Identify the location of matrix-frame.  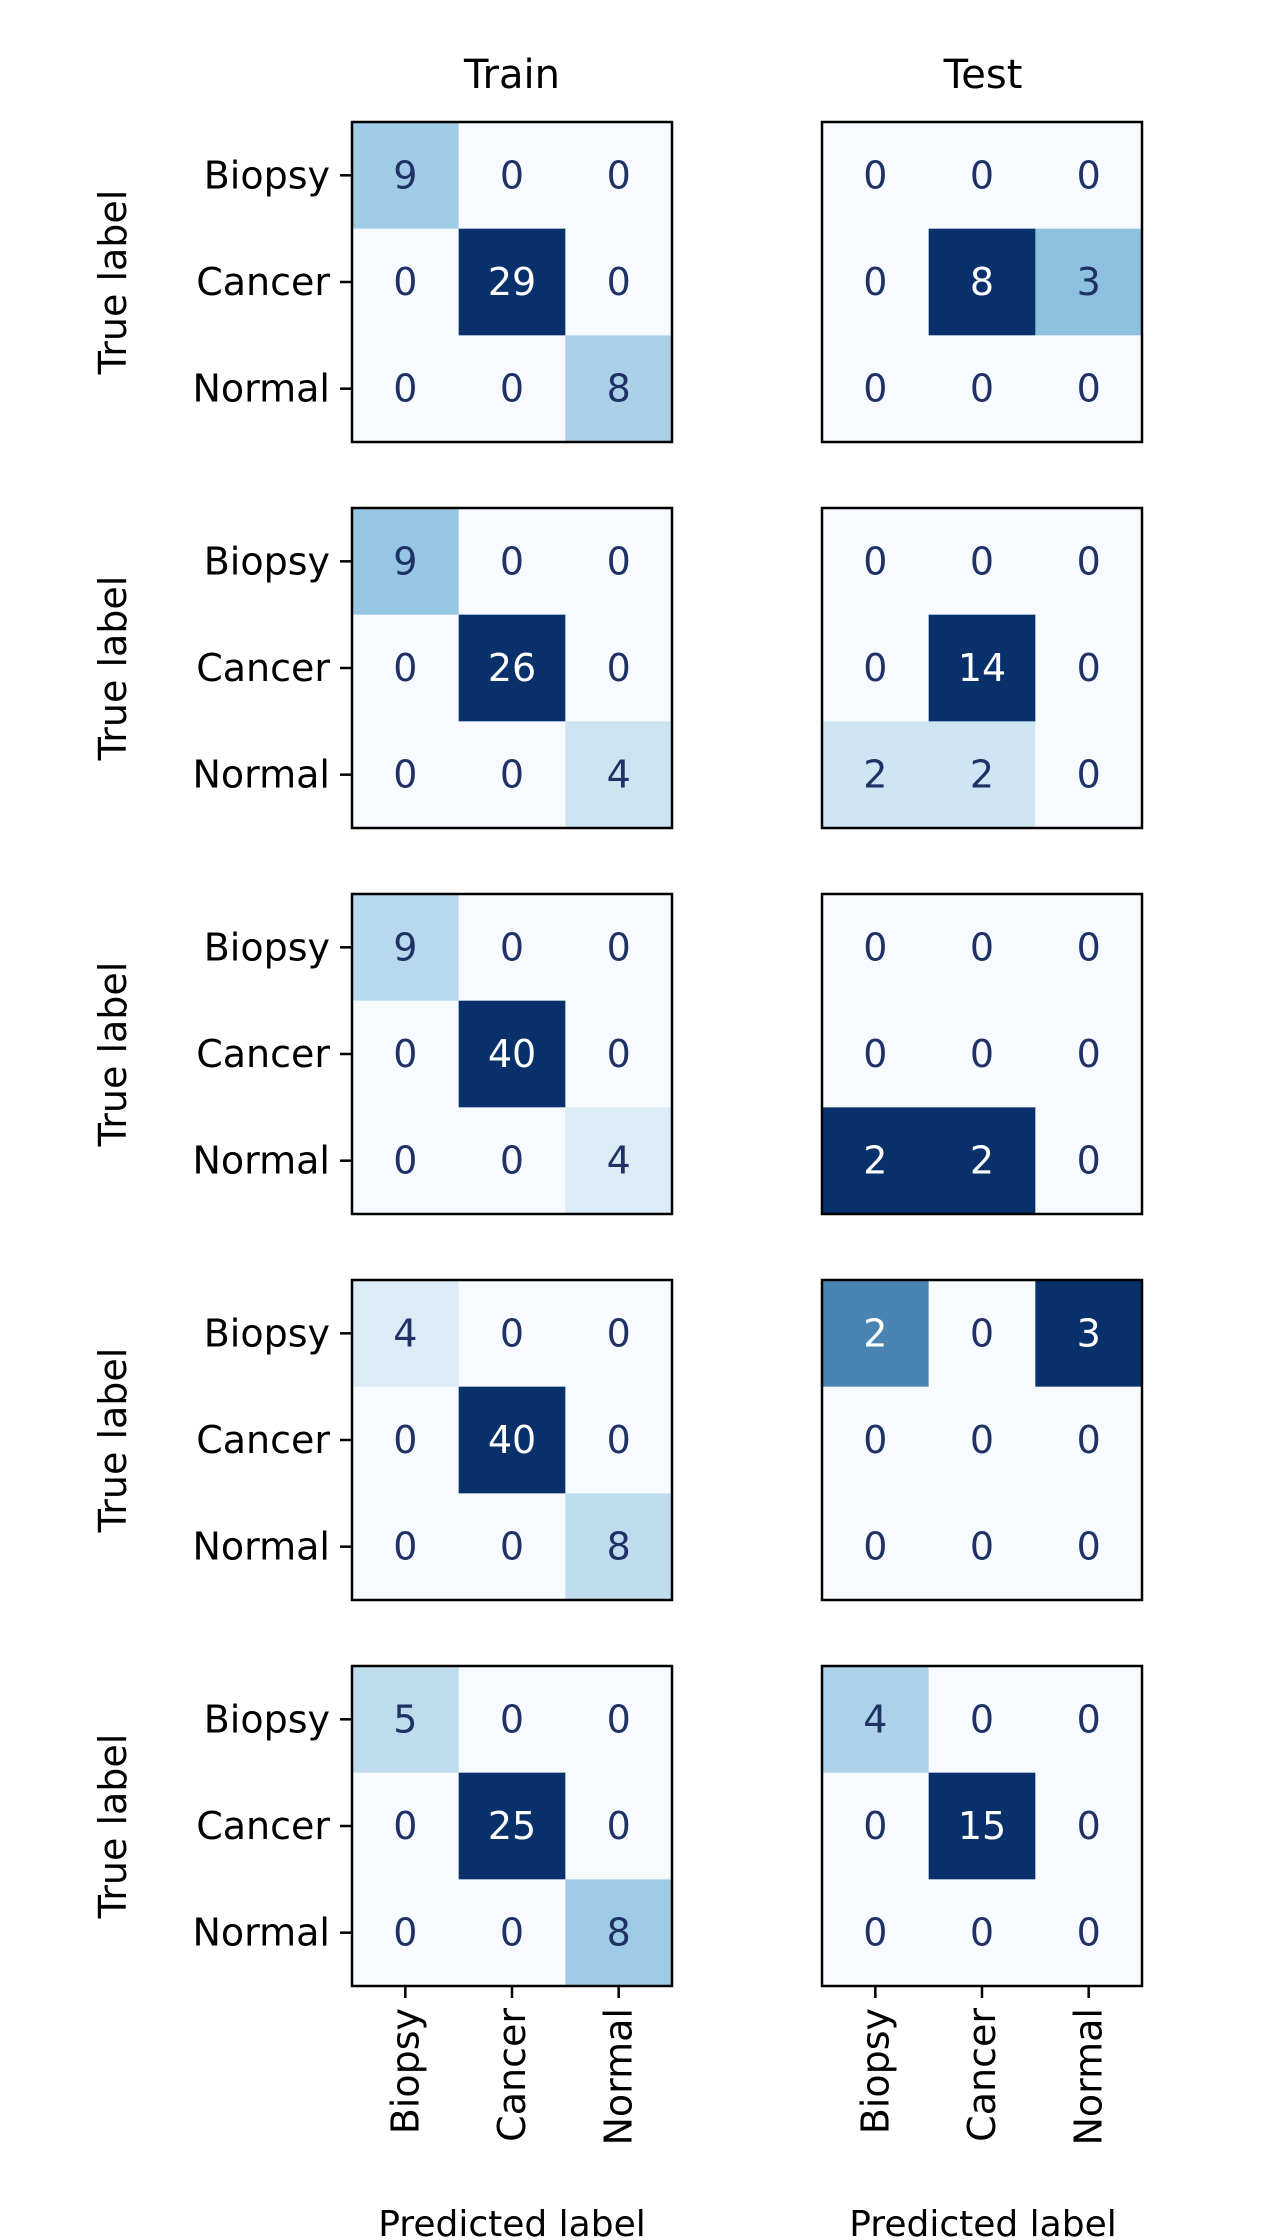
(982, 282).